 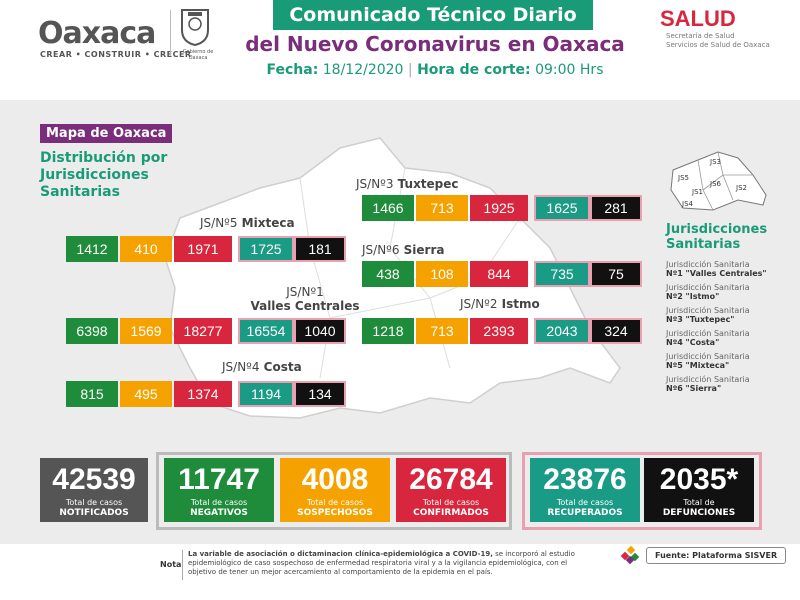 What do you see at coordinates (708, 338) in the screenshot?
I see `legend-item-4: Jurisdicción Sanitaria Nº4 "Costa"` at bounding box center [708, 338].